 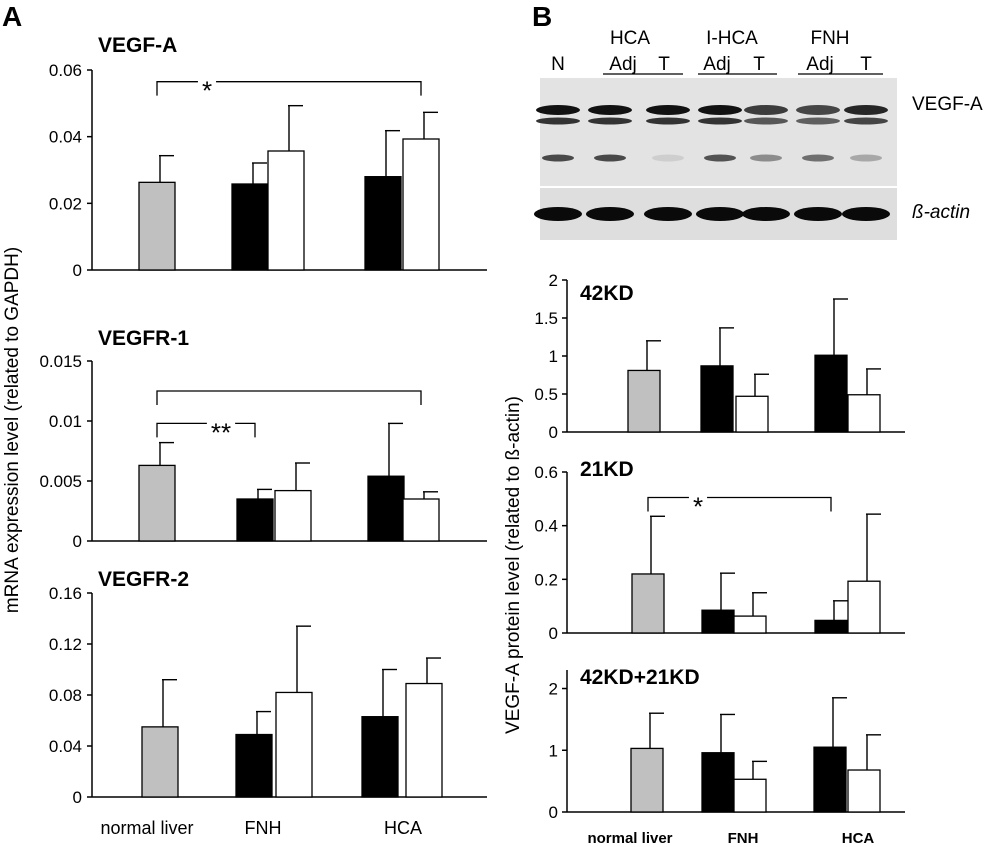 I want to click on y-tick-label: 0.015, so click(x=60, y=361).